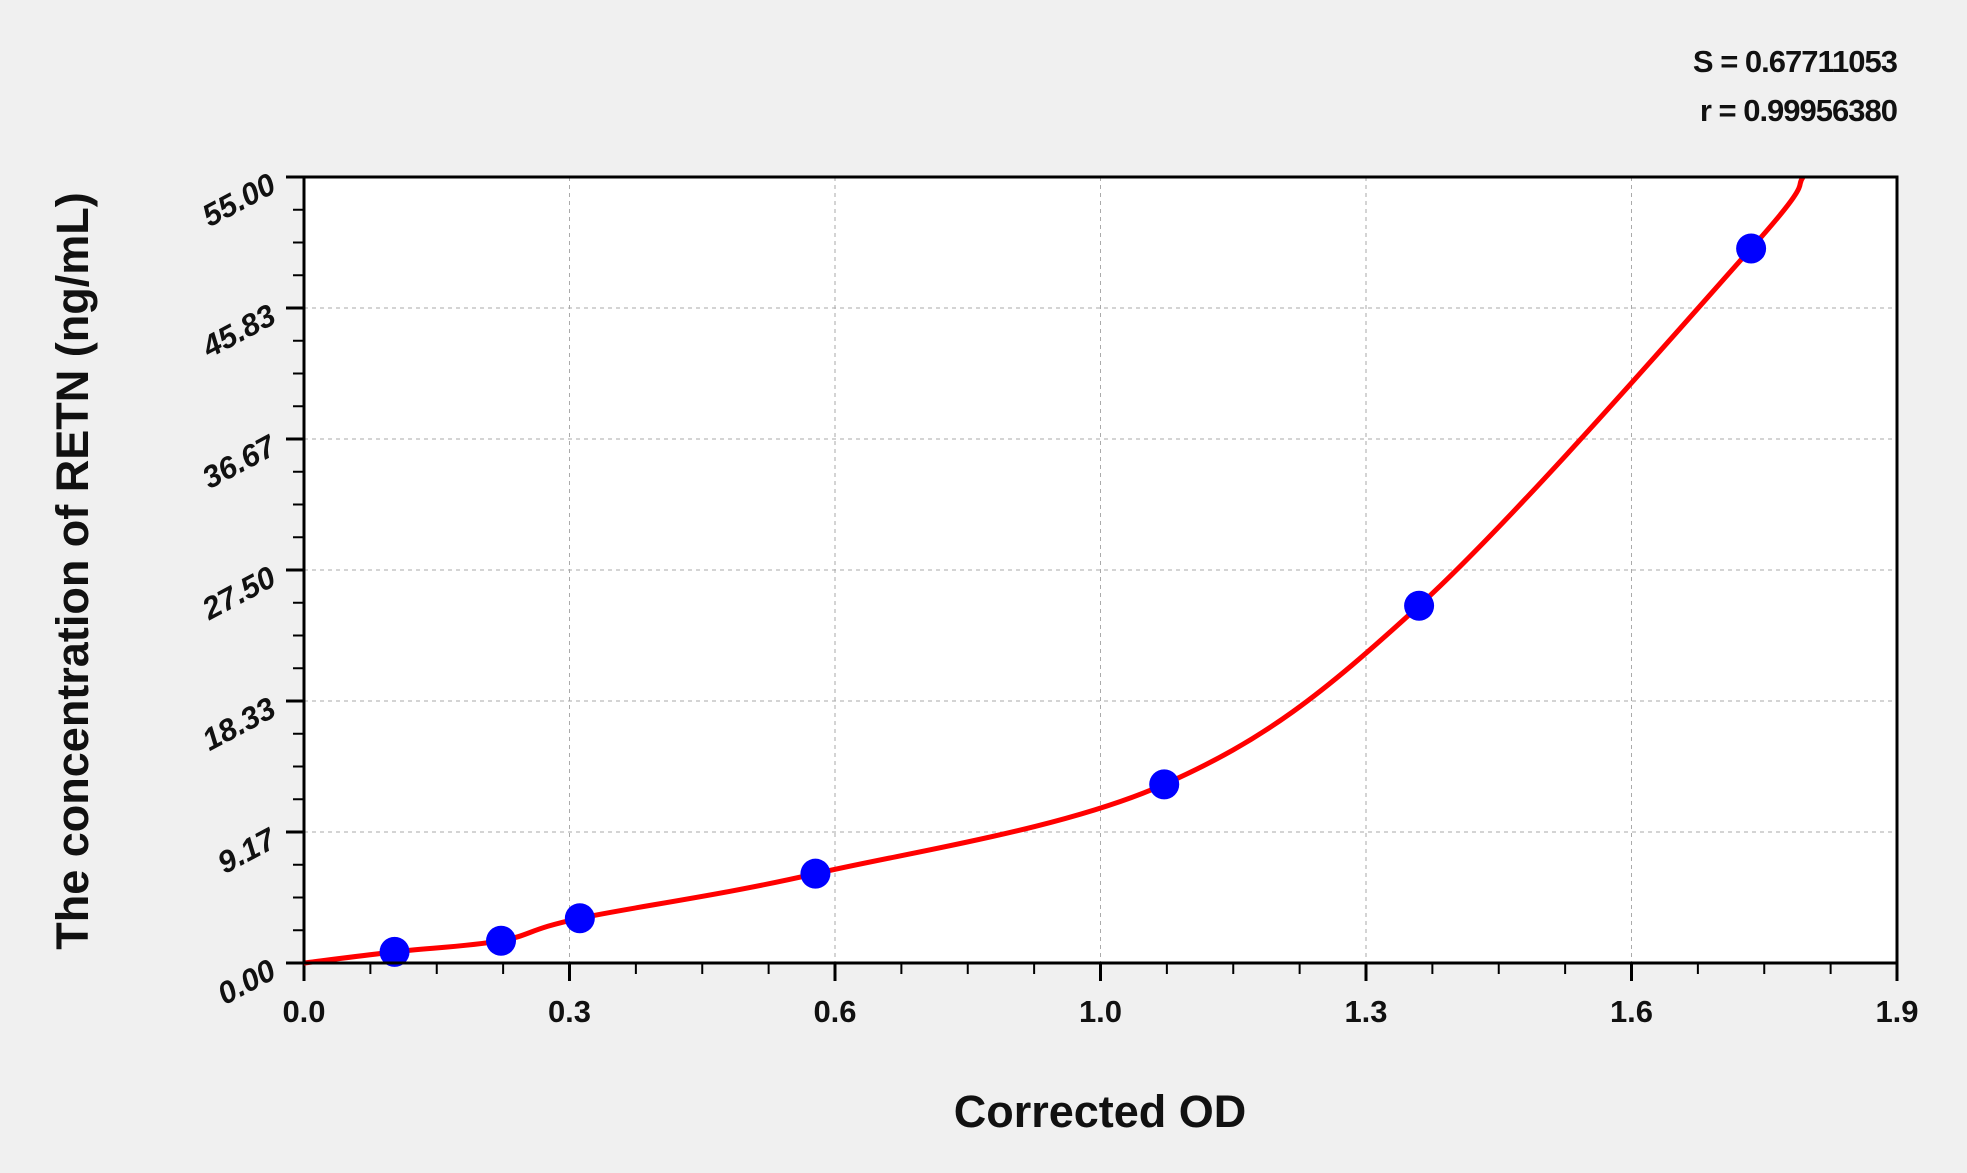 This screenshot has height=1173, width=1967. I want to click on x-tick-label: 0.0, so click(303, 1011).